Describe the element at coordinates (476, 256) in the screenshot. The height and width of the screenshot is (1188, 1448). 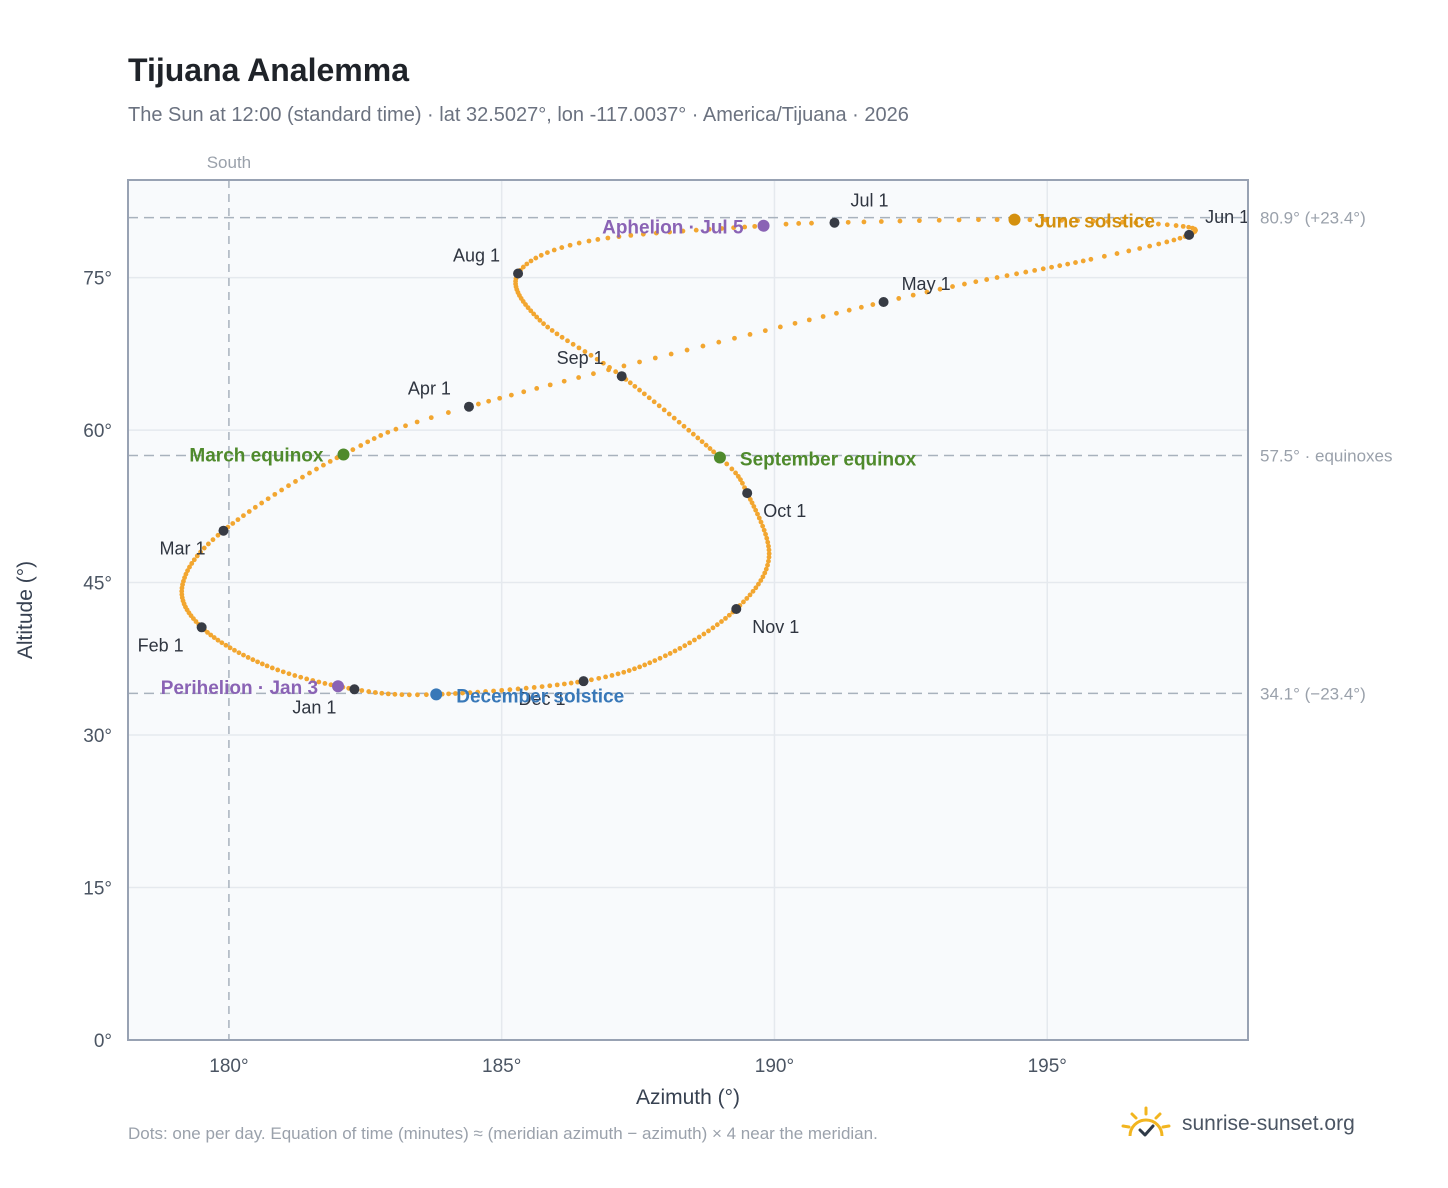
I see `month-label: Aug 1` at that location.